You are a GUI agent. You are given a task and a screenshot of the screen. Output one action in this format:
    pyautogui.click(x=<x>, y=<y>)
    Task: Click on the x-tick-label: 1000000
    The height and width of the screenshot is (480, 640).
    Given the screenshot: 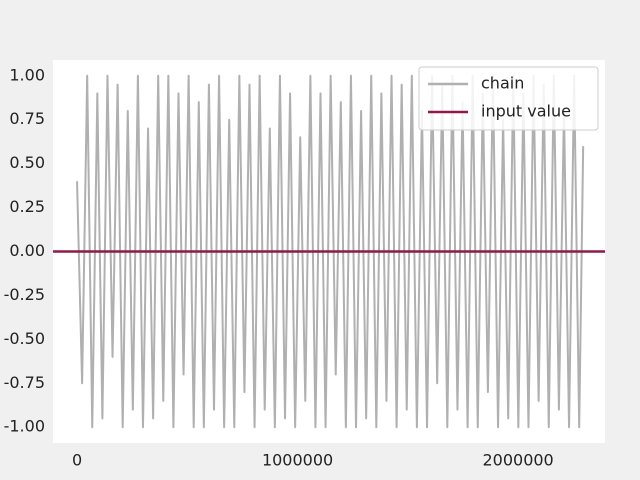 What is the action you would take?
    pyautogui.click(x=297, y=460)
    